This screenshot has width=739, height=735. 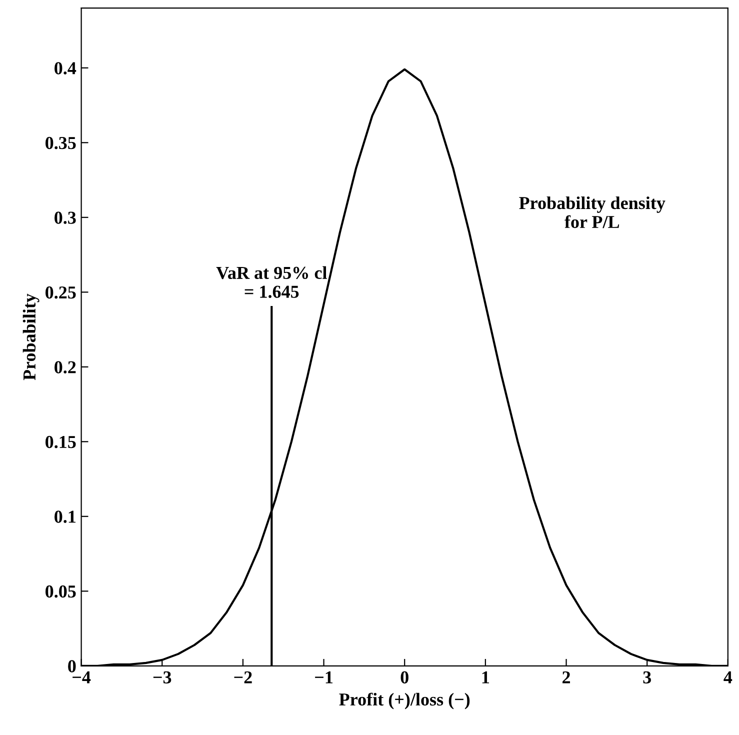 What do you see at coordinates (65, 367) in the screenshot?
I see `y-tick-label: 0.2` at bounding box center [65, 367].